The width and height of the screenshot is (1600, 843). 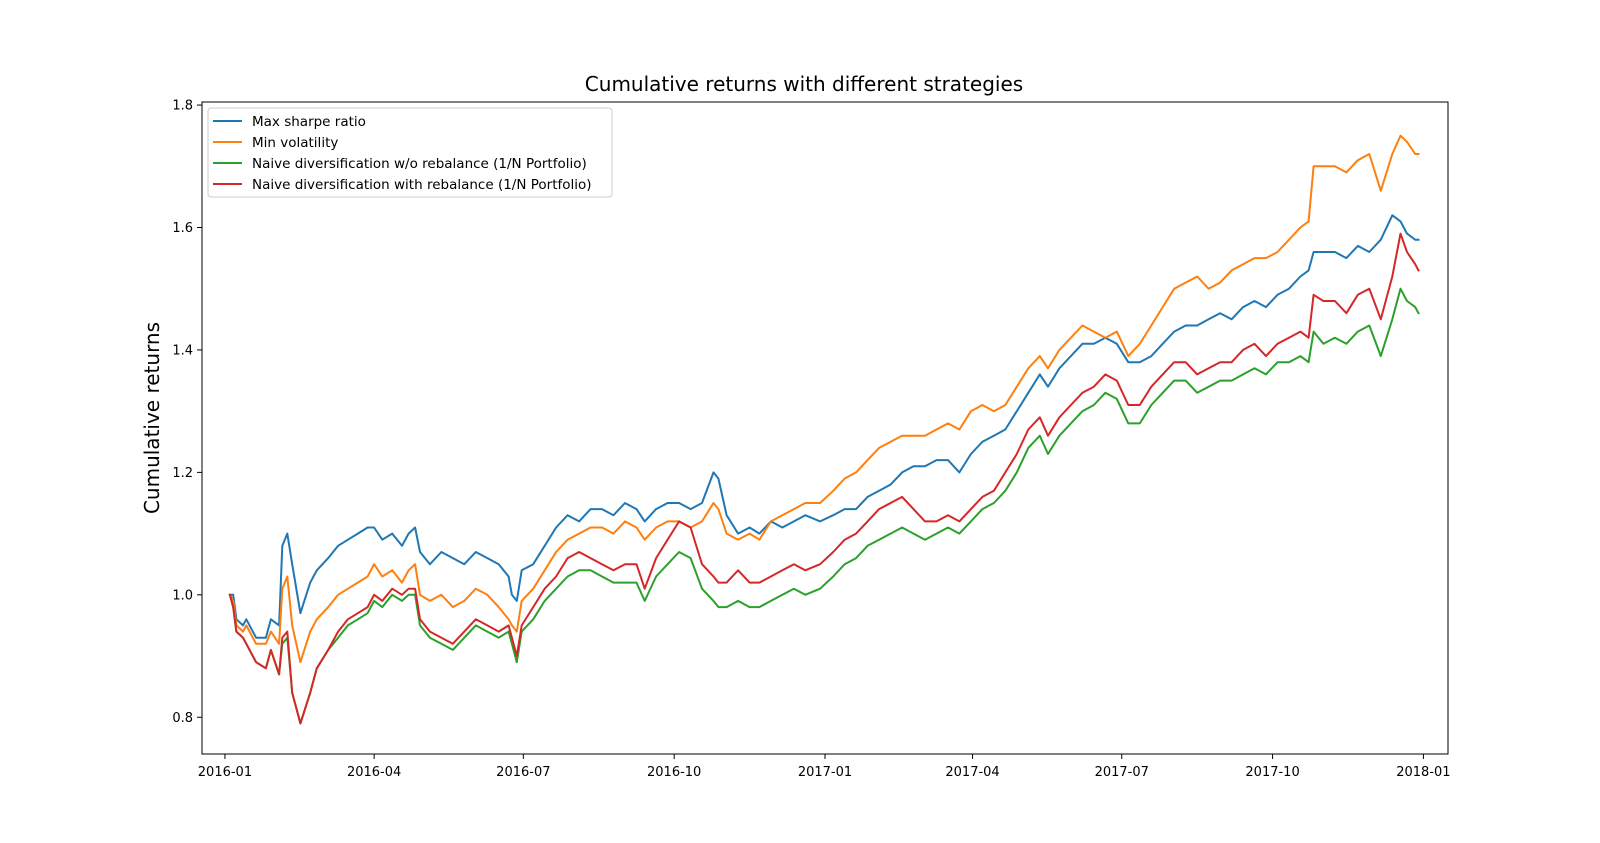 I want to click on y-axis-label: Cumulative returns, so click(x=152, y=418).